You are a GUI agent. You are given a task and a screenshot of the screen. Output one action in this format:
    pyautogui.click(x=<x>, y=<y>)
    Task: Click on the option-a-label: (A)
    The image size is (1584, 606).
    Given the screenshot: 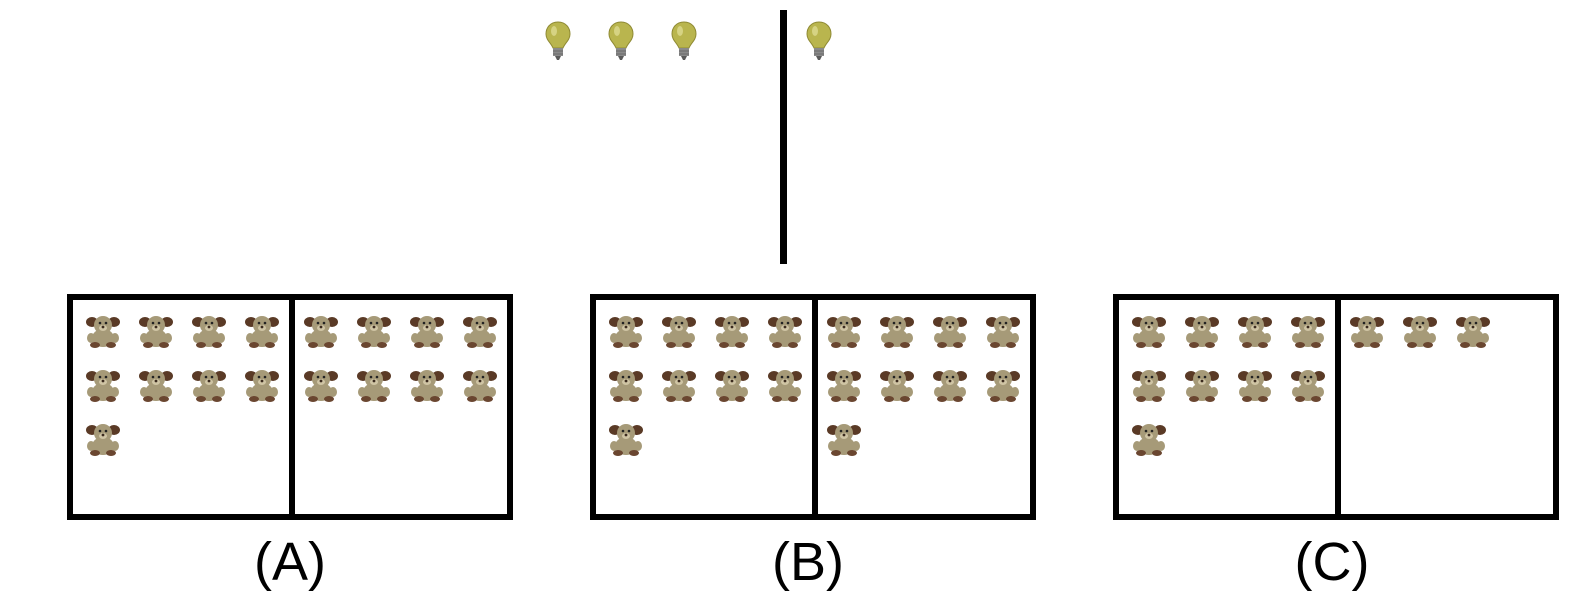 What is the action you would take?
    pyautogui.click(x=290, y=562)
    